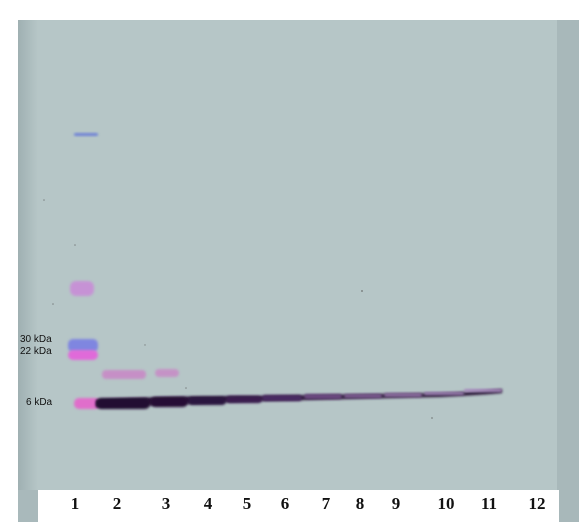 Image resolution: width=579 pixels, height=527 pixels. Describe the element at coordinates (285, 503) in the screenshot. I see `lane-number-6: 6` at that location.